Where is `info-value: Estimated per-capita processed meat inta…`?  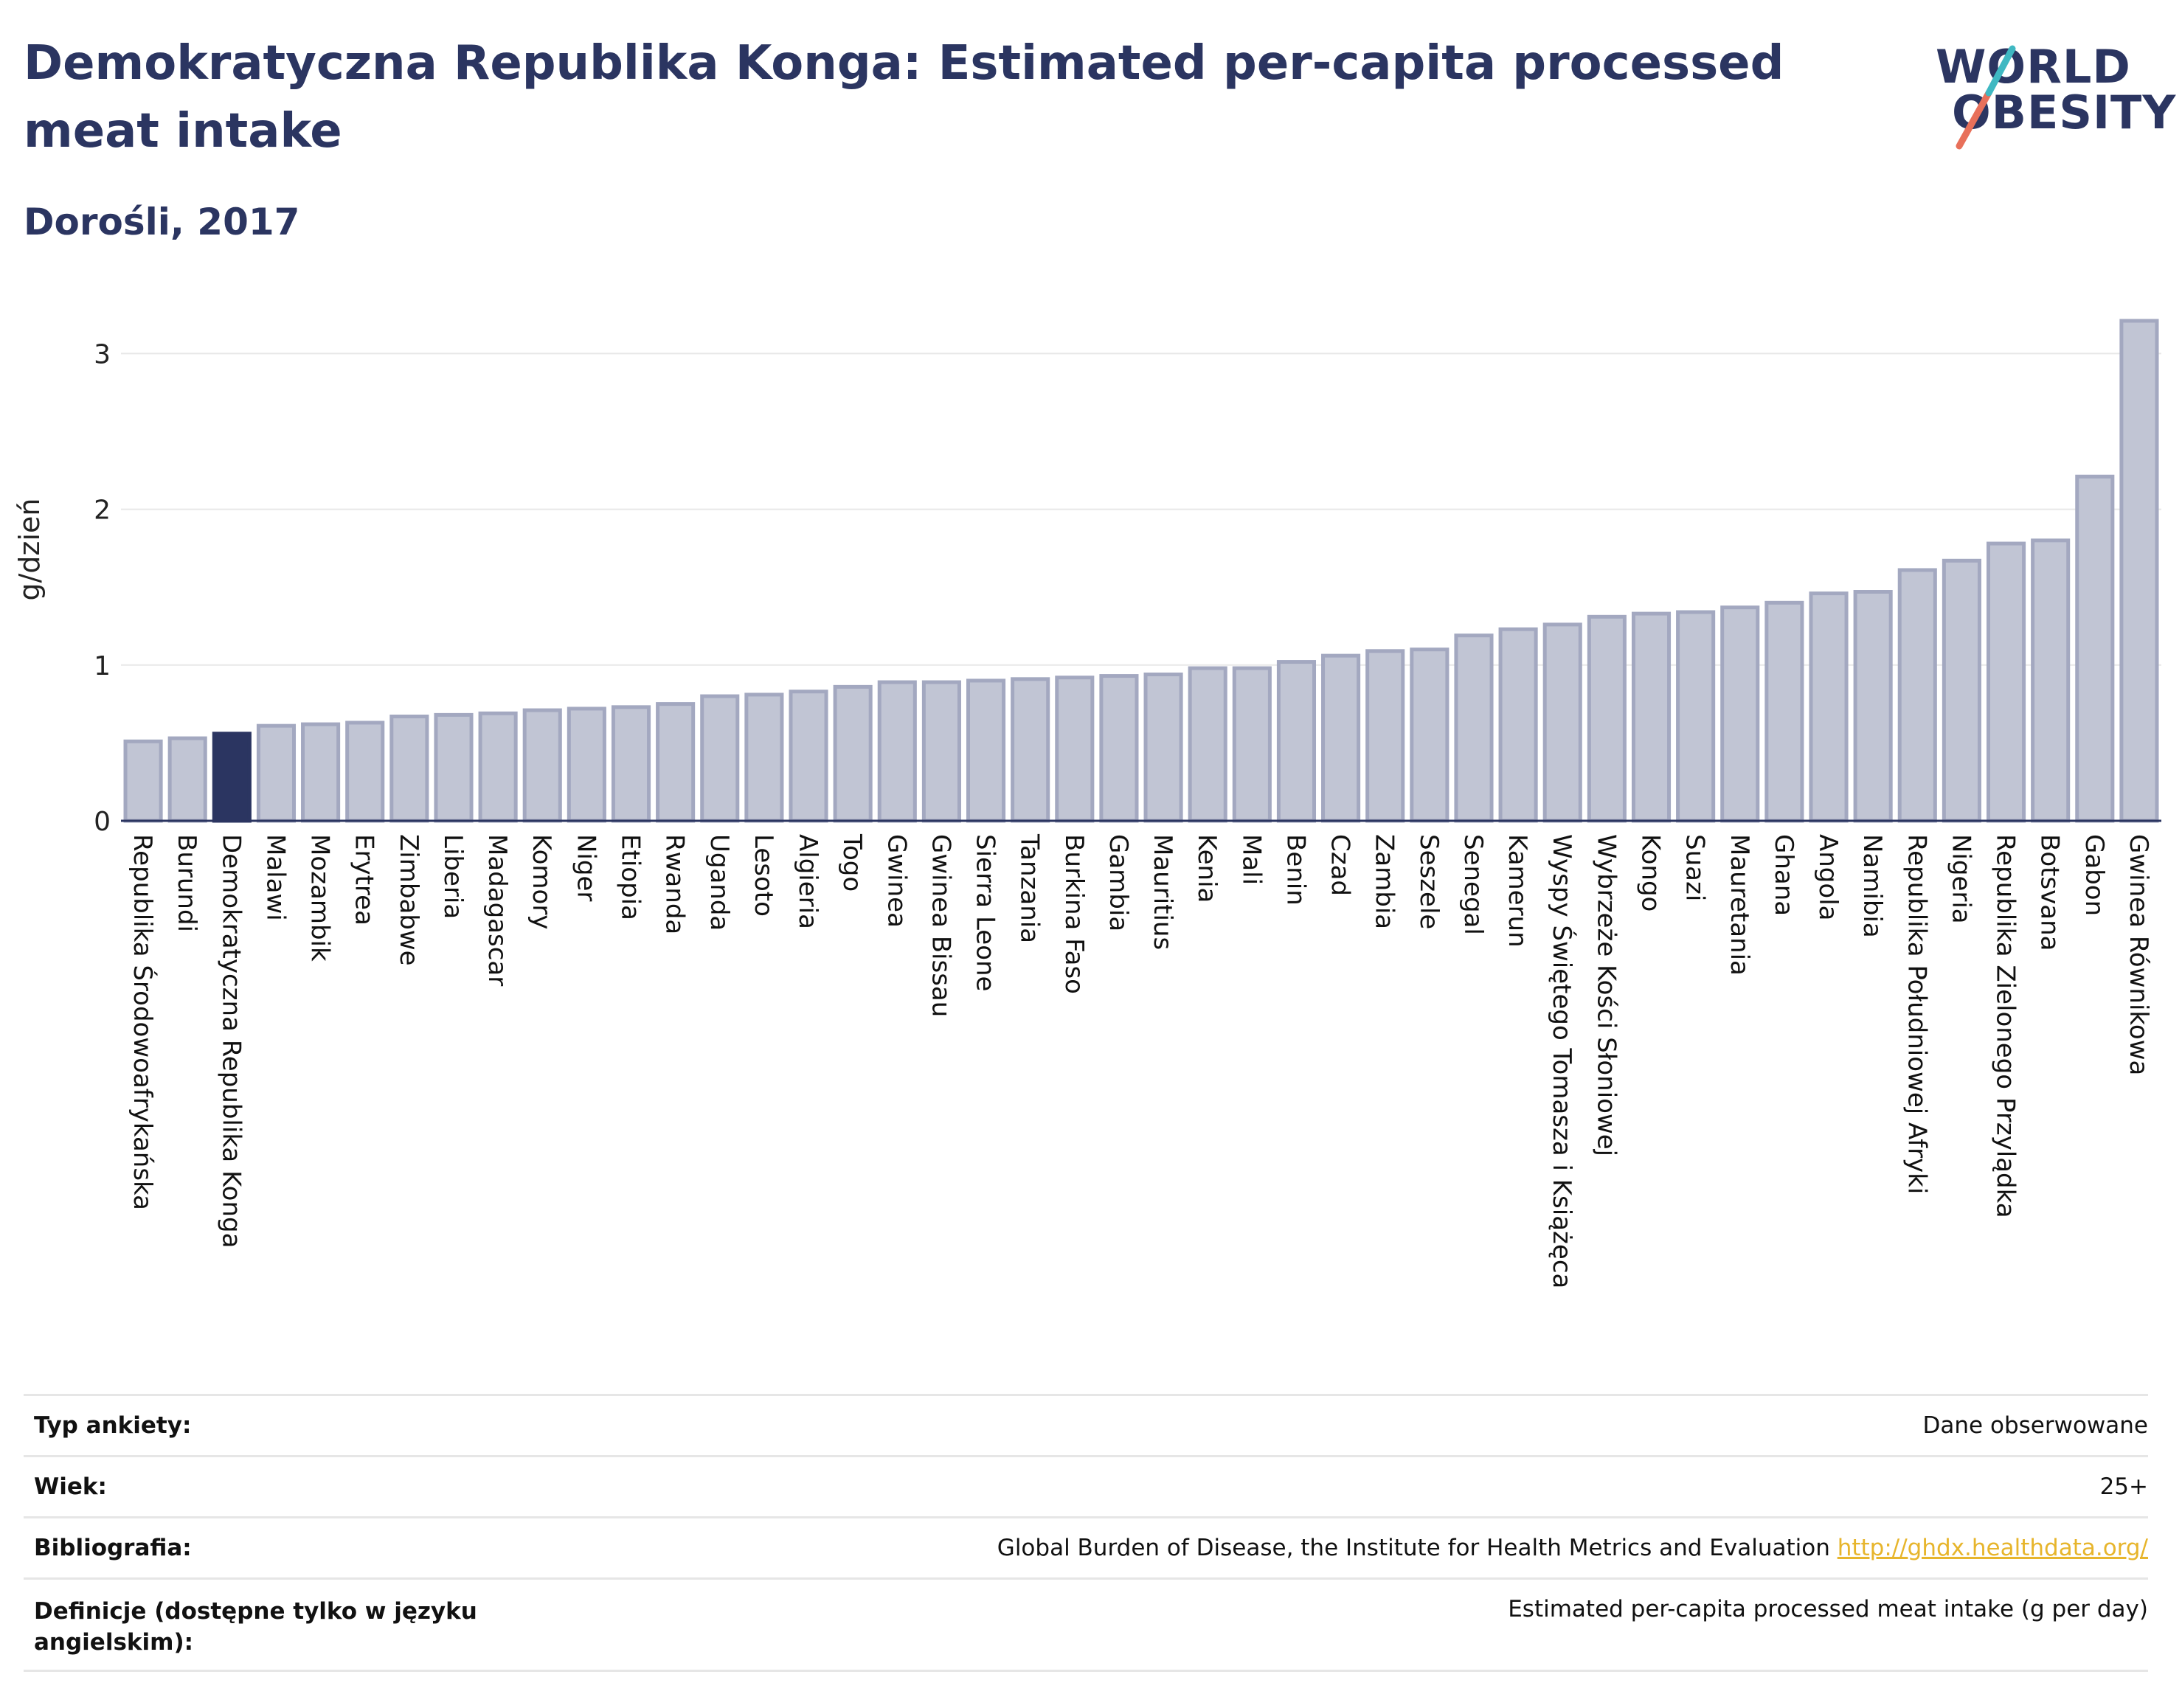 info-value: Estimated per-capita processed meat inta… is located at coordinates (1828, 1609).